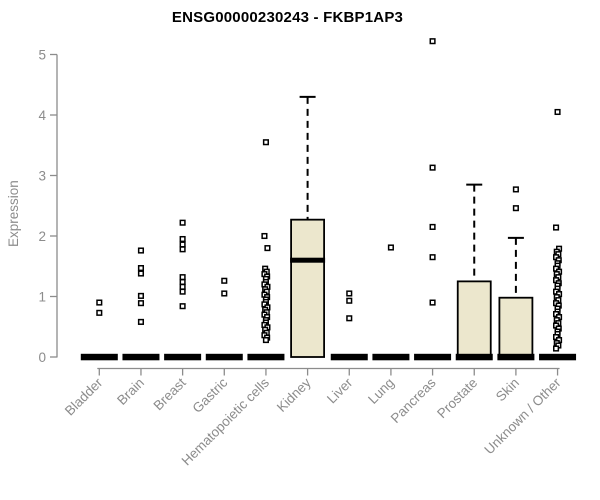 The image size is (600, 500). I want to click on x-tick-label-5: Kidney, so click(294, 395).